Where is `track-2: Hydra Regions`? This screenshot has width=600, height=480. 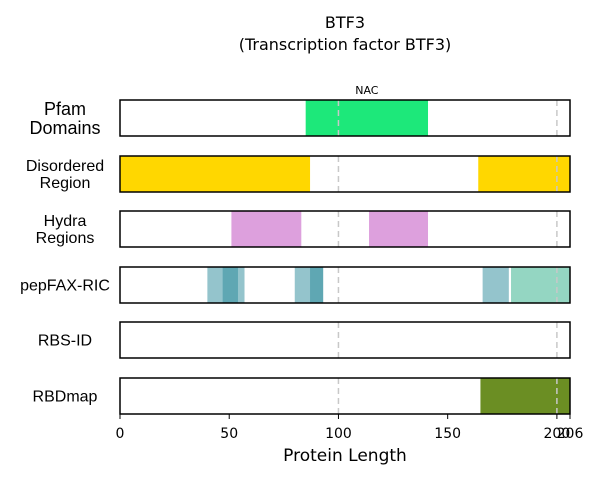
track-2: Hydra Regions is located at coordinates (303, 229).